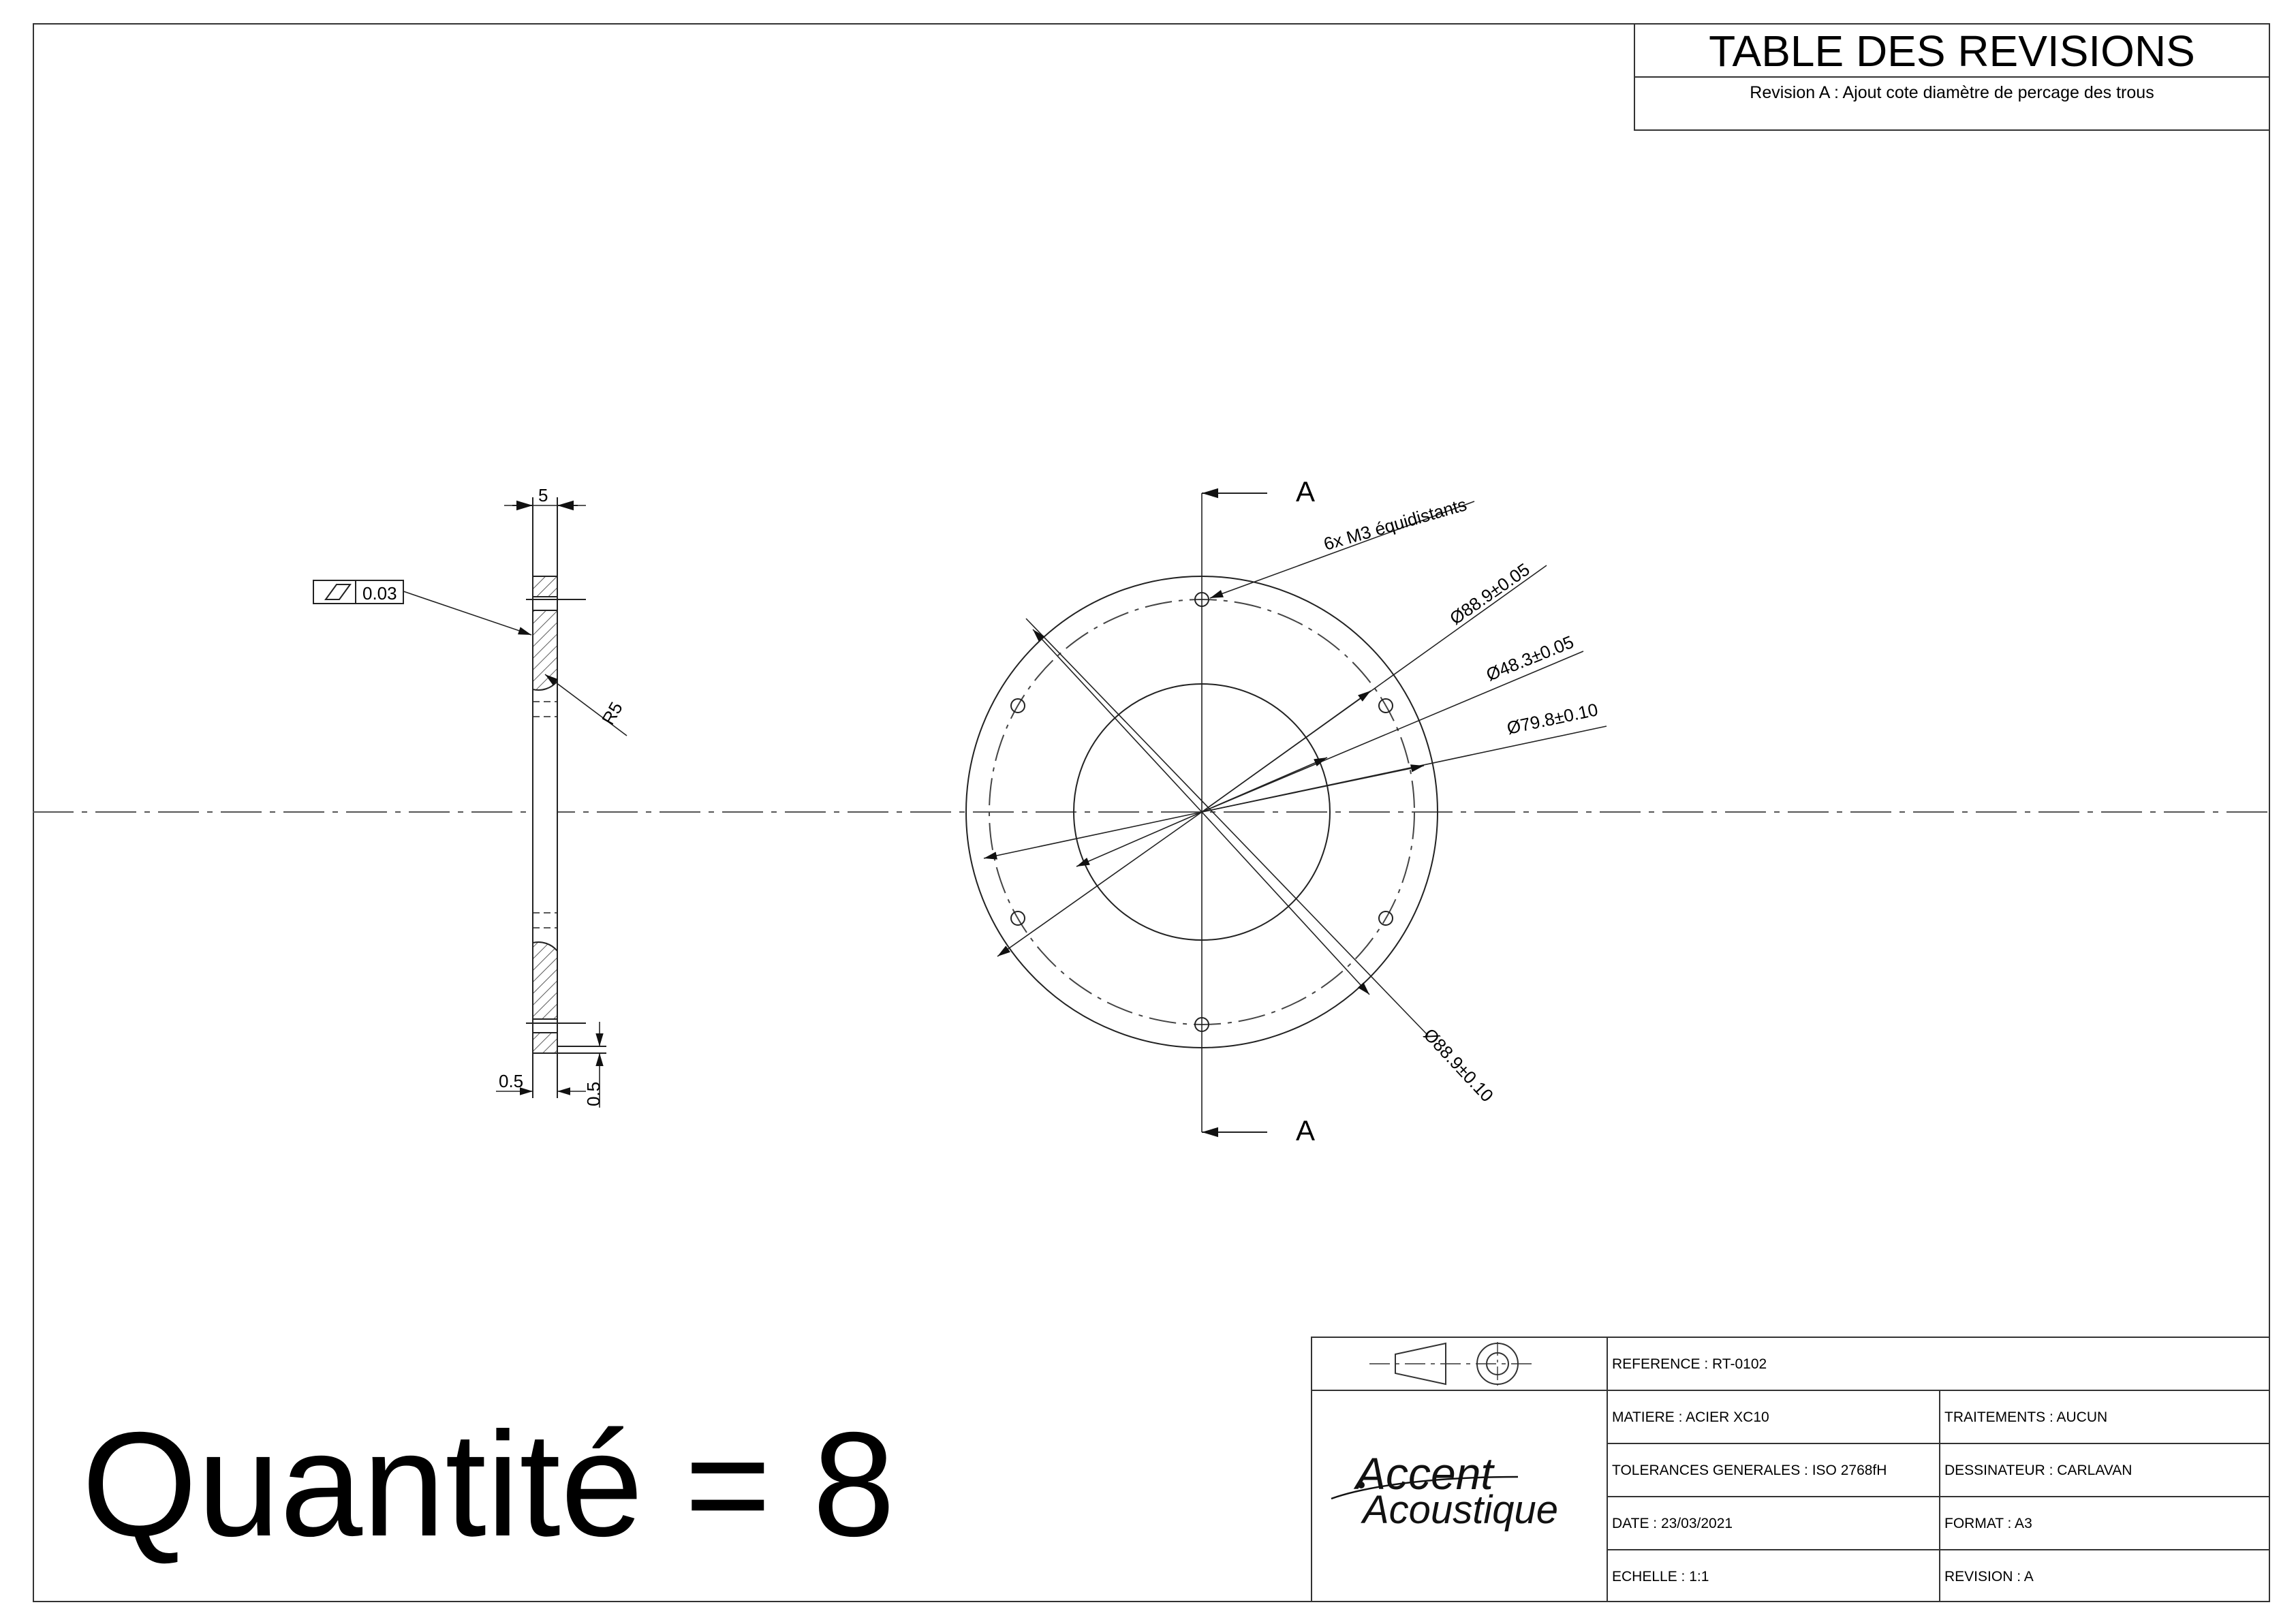 This screenshot has width=2296, height=1624. I want to click on echelle-field: ECHELLE : 1:1, so click(1661, 1576).